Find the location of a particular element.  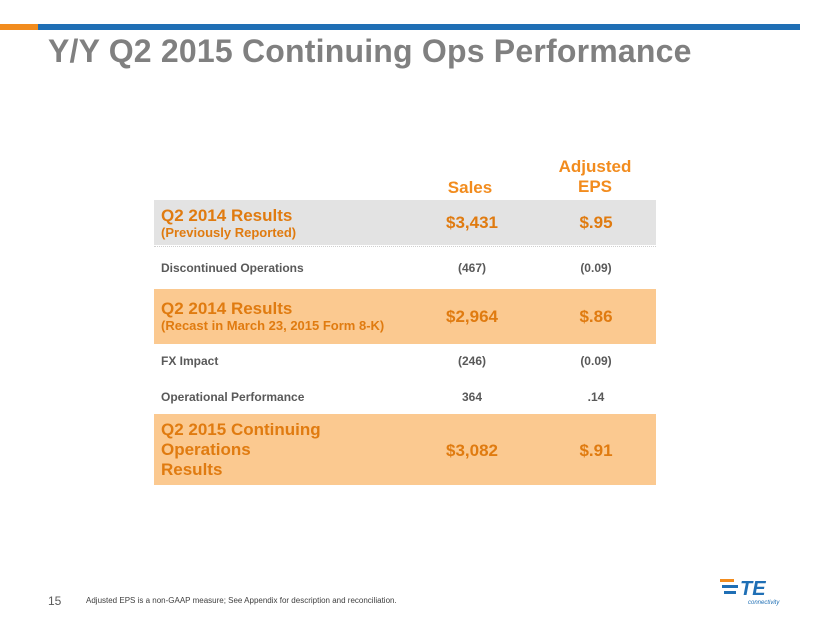

slide-title: Y/Y Q2 2015 Continuing Ops Performance is located at coordinates (370, 51).